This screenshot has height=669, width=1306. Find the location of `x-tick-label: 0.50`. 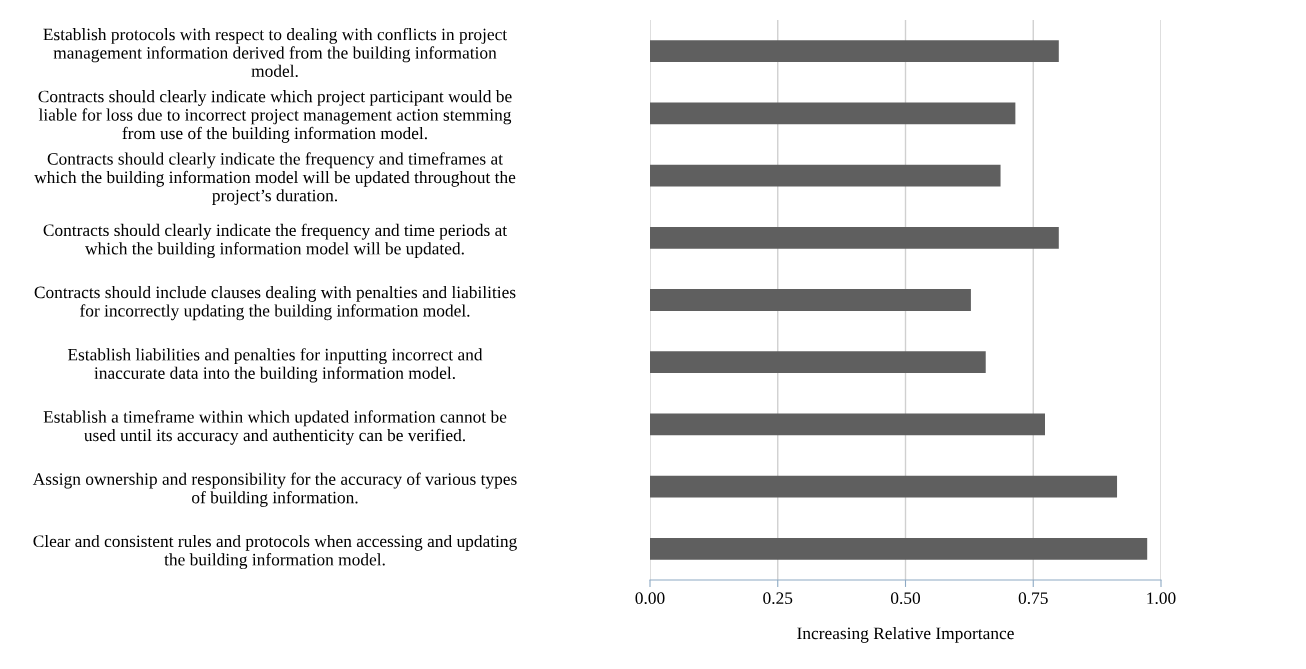

x-tick-label: 0.50 is located at coordinates (905, 598).